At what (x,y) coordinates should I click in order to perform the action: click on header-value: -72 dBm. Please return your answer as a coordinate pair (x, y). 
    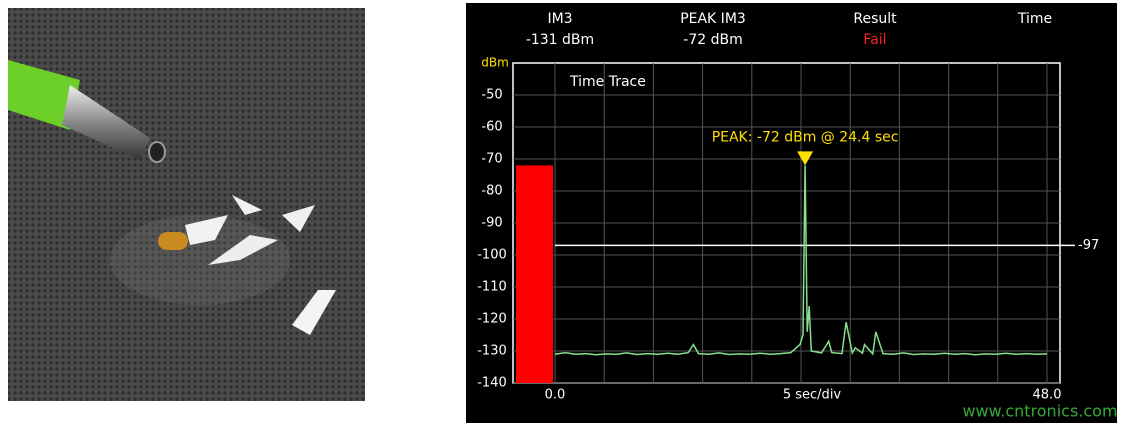
    Looking at the image, I should click on (712, 40).